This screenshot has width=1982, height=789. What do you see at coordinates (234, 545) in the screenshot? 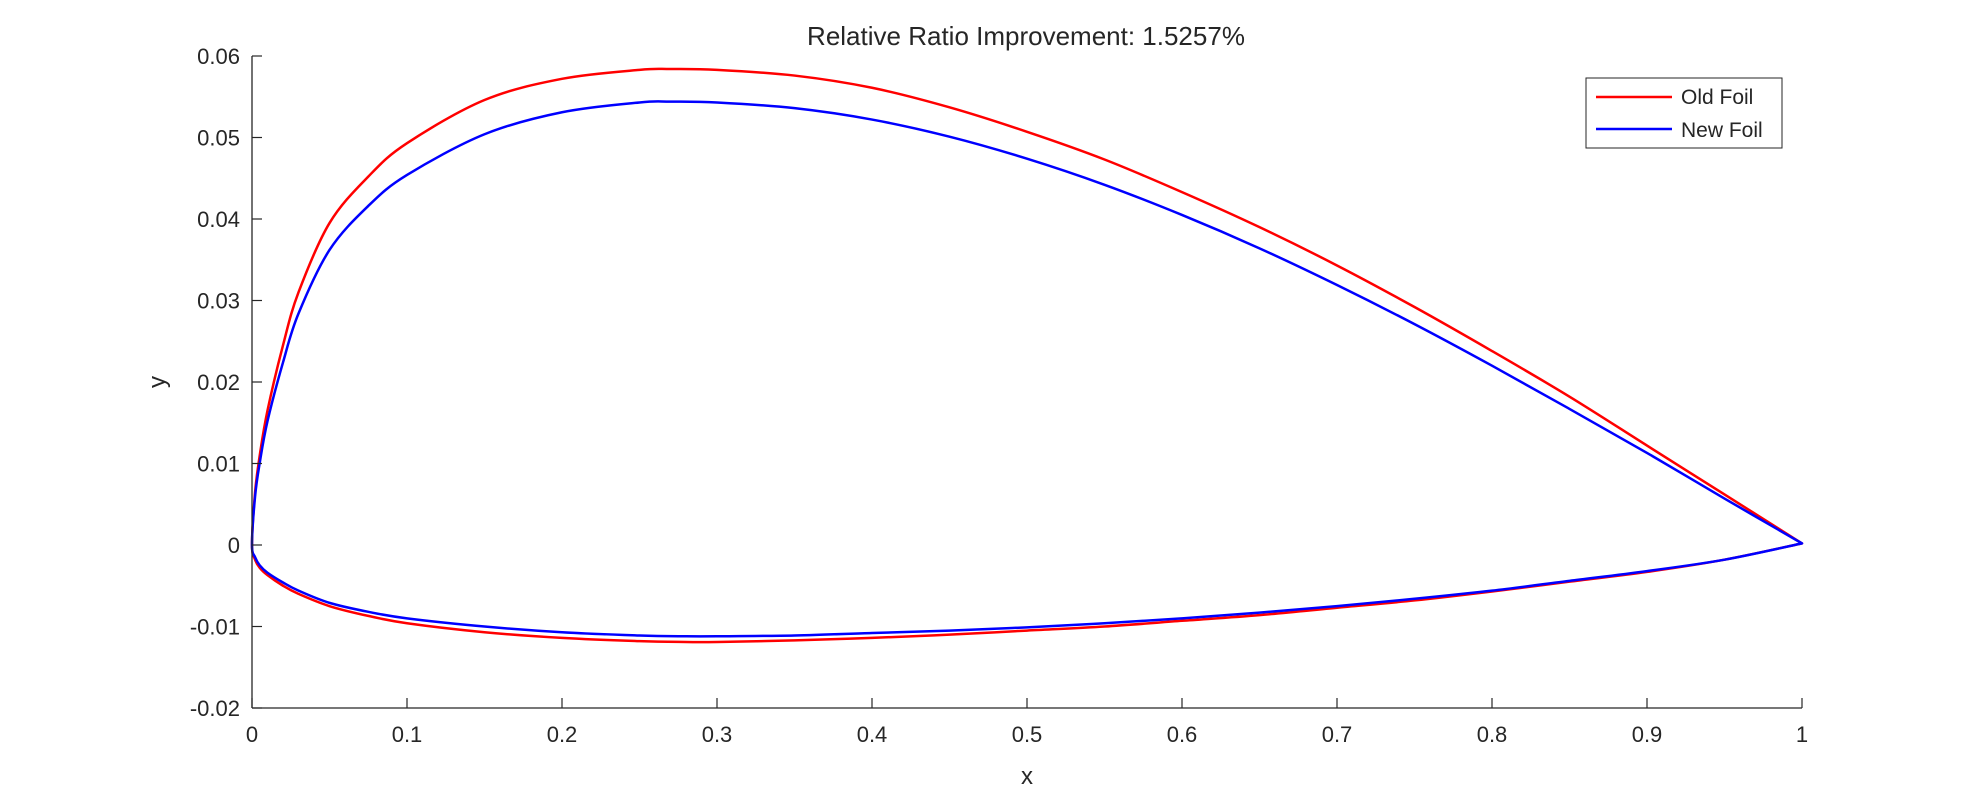
I see `y-tick-label: 0` at bounding box center [234, 545].